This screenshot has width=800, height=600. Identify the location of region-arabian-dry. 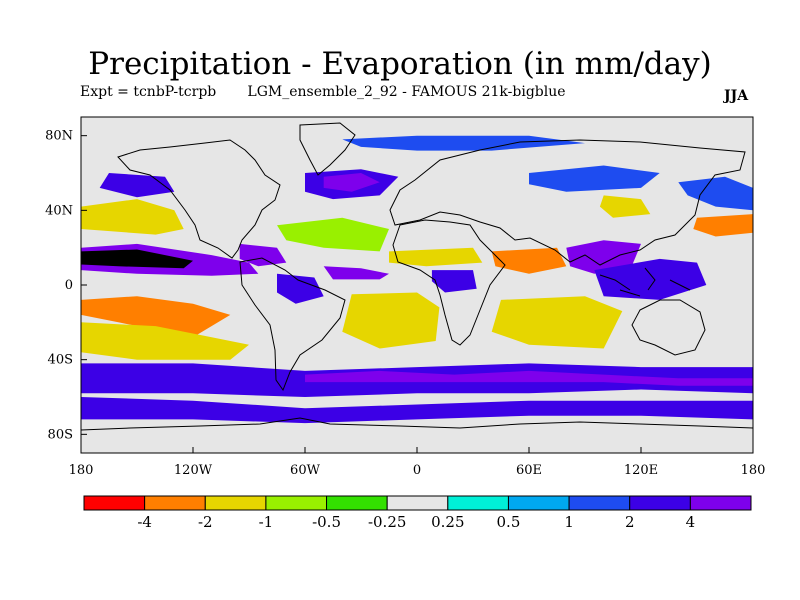
(529, 260).